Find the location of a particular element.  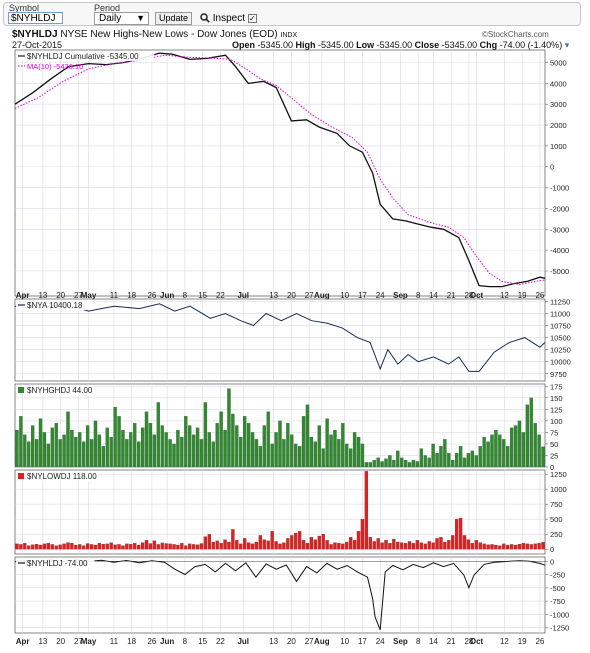

inspect-toggle: Inspect ✓ is located at coordinates (228, 18).